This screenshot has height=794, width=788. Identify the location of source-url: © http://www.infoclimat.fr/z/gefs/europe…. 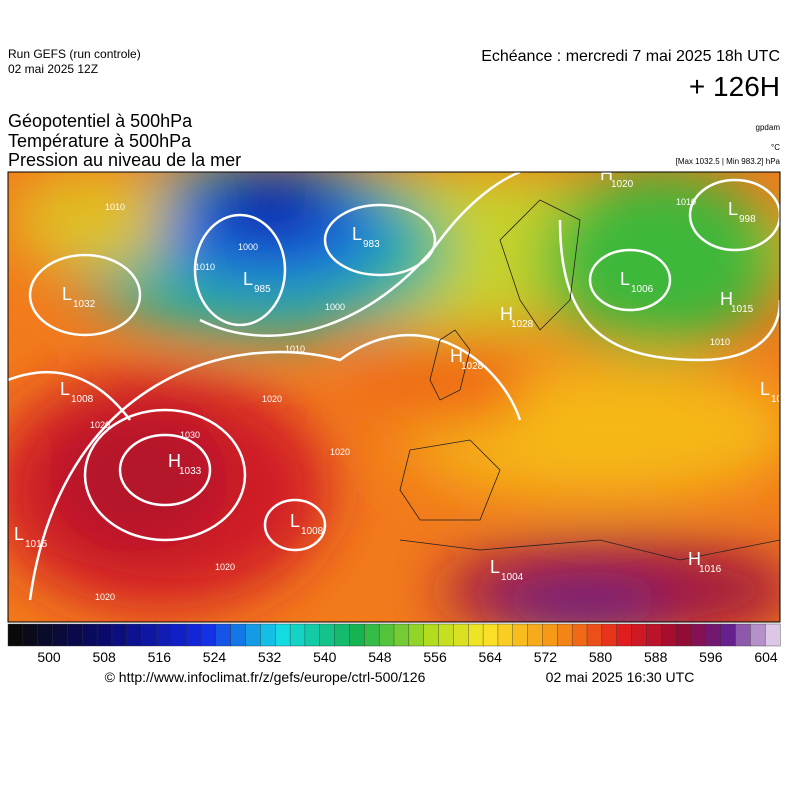
(265, 677).